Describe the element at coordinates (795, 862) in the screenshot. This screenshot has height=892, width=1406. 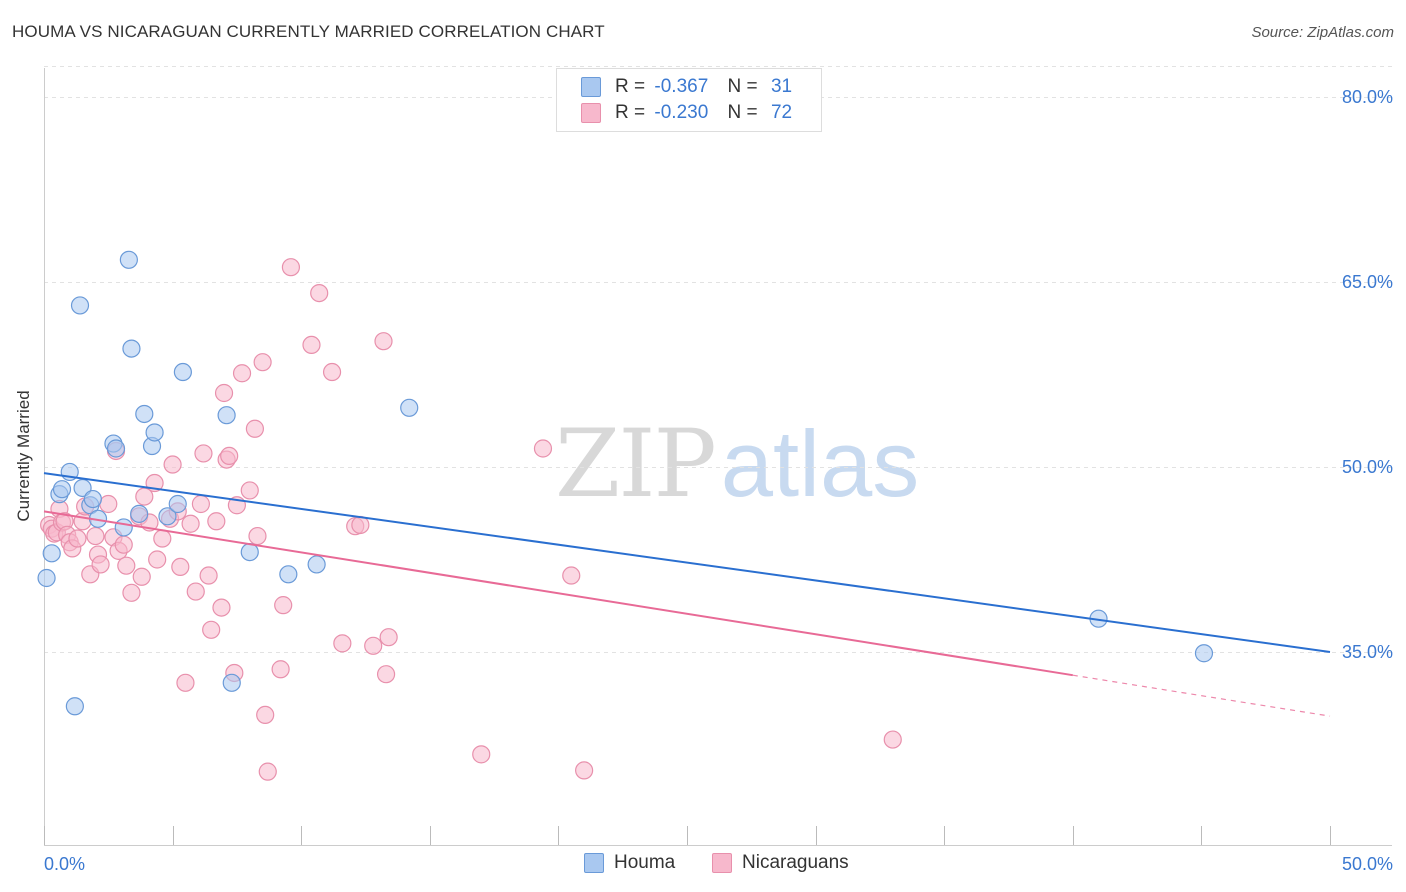
I see `legend-label-nicaraguans: Nicaraguans` at that location.